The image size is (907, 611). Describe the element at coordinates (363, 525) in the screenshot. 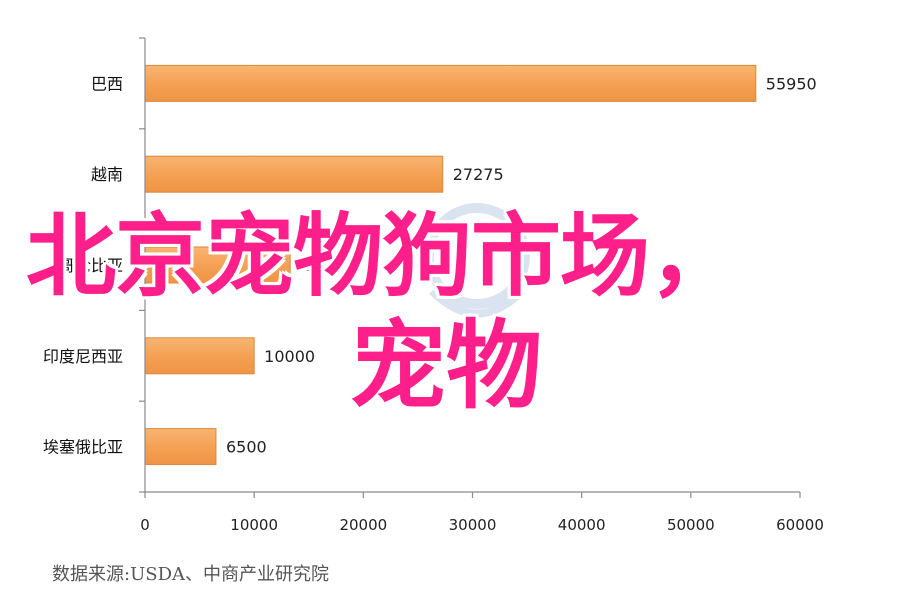

I see `x-tick-label: 20000` at that location.